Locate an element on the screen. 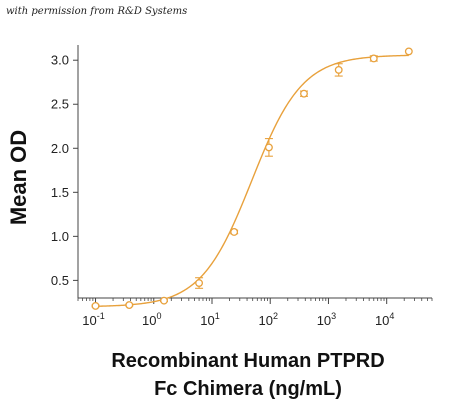 The image size is (450, 410). x-axis-title-line2: Fc Chimera (ng/mL) is located at coordinates (248, 389).